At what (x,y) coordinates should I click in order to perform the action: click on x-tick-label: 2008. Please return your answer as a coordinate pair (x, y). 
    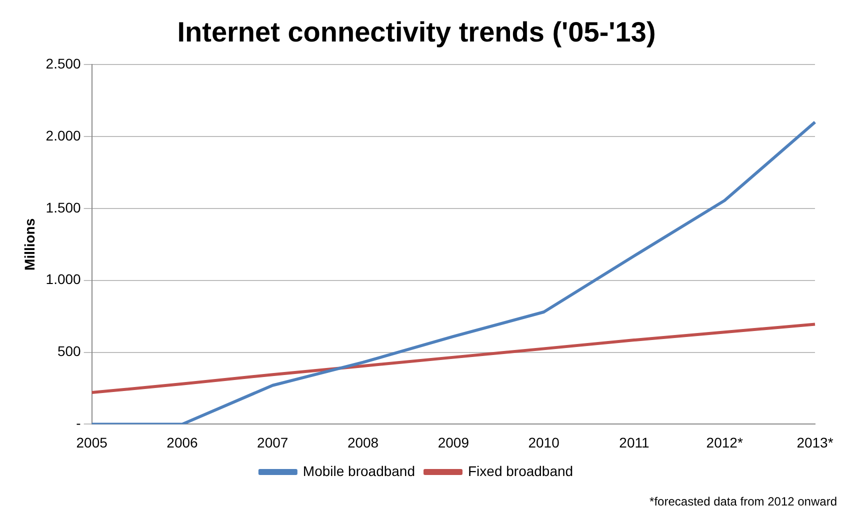
    Looking at the image, I should click on (363, 442).